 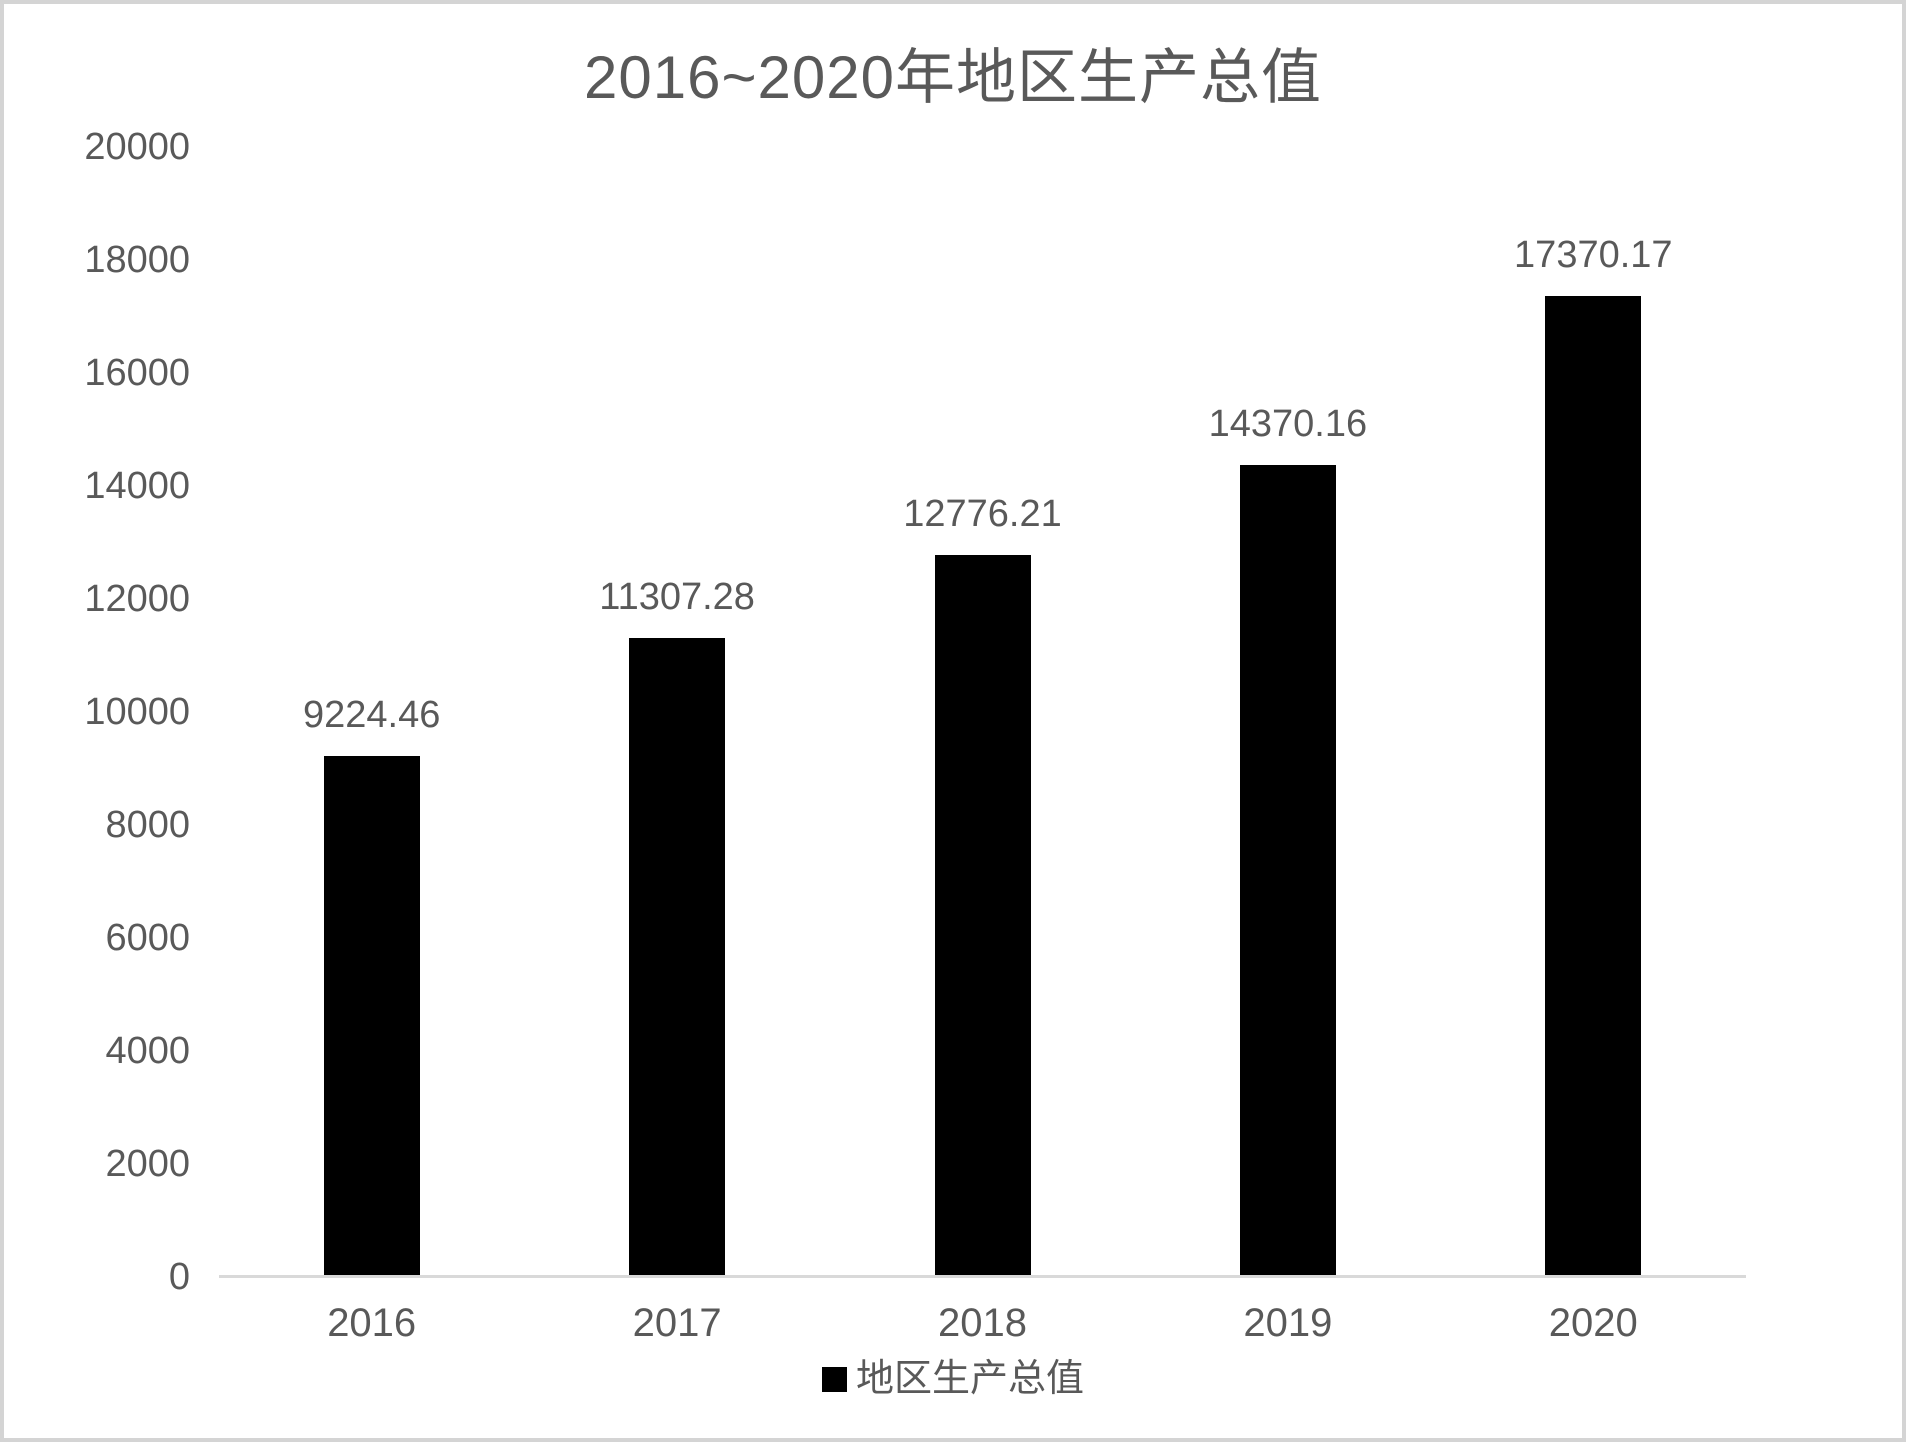 What do you see at coordinates (953, 77) in the screenshot?
I see `chart-title: 2016~2020年地区生产总值` at bounding box center [953, 77].